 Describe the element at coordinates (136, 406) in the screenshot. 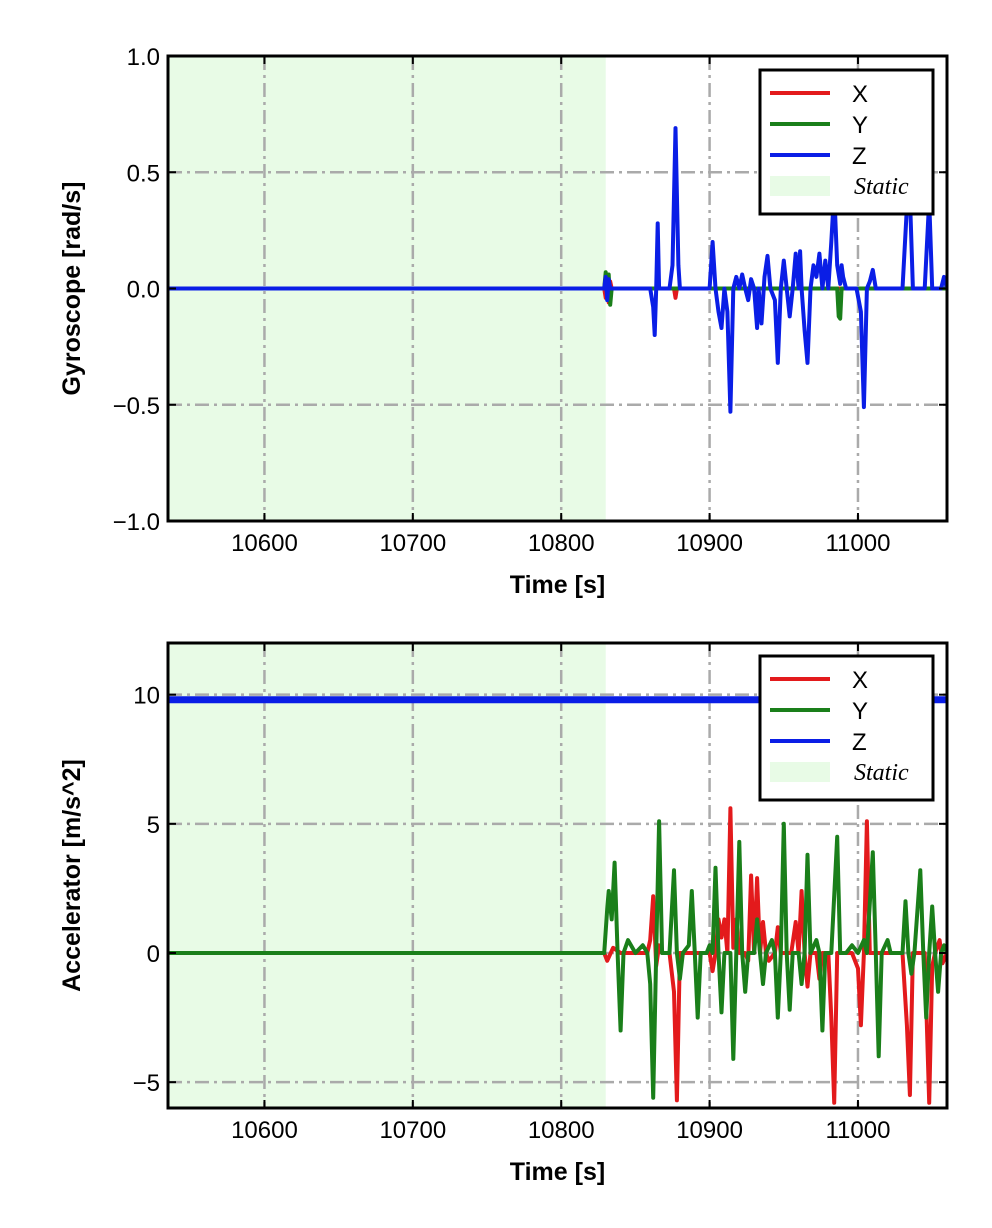

I see `y-tick-label: −0.5` at that location.